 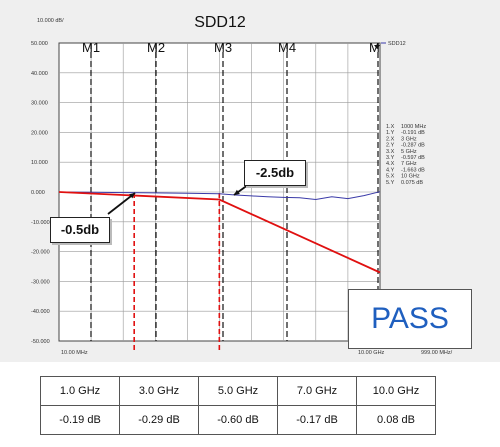 What do you see at coordinates (156, 47) in the screenshot?
I see `marker-label: M2` at bounding box center [156, 47].